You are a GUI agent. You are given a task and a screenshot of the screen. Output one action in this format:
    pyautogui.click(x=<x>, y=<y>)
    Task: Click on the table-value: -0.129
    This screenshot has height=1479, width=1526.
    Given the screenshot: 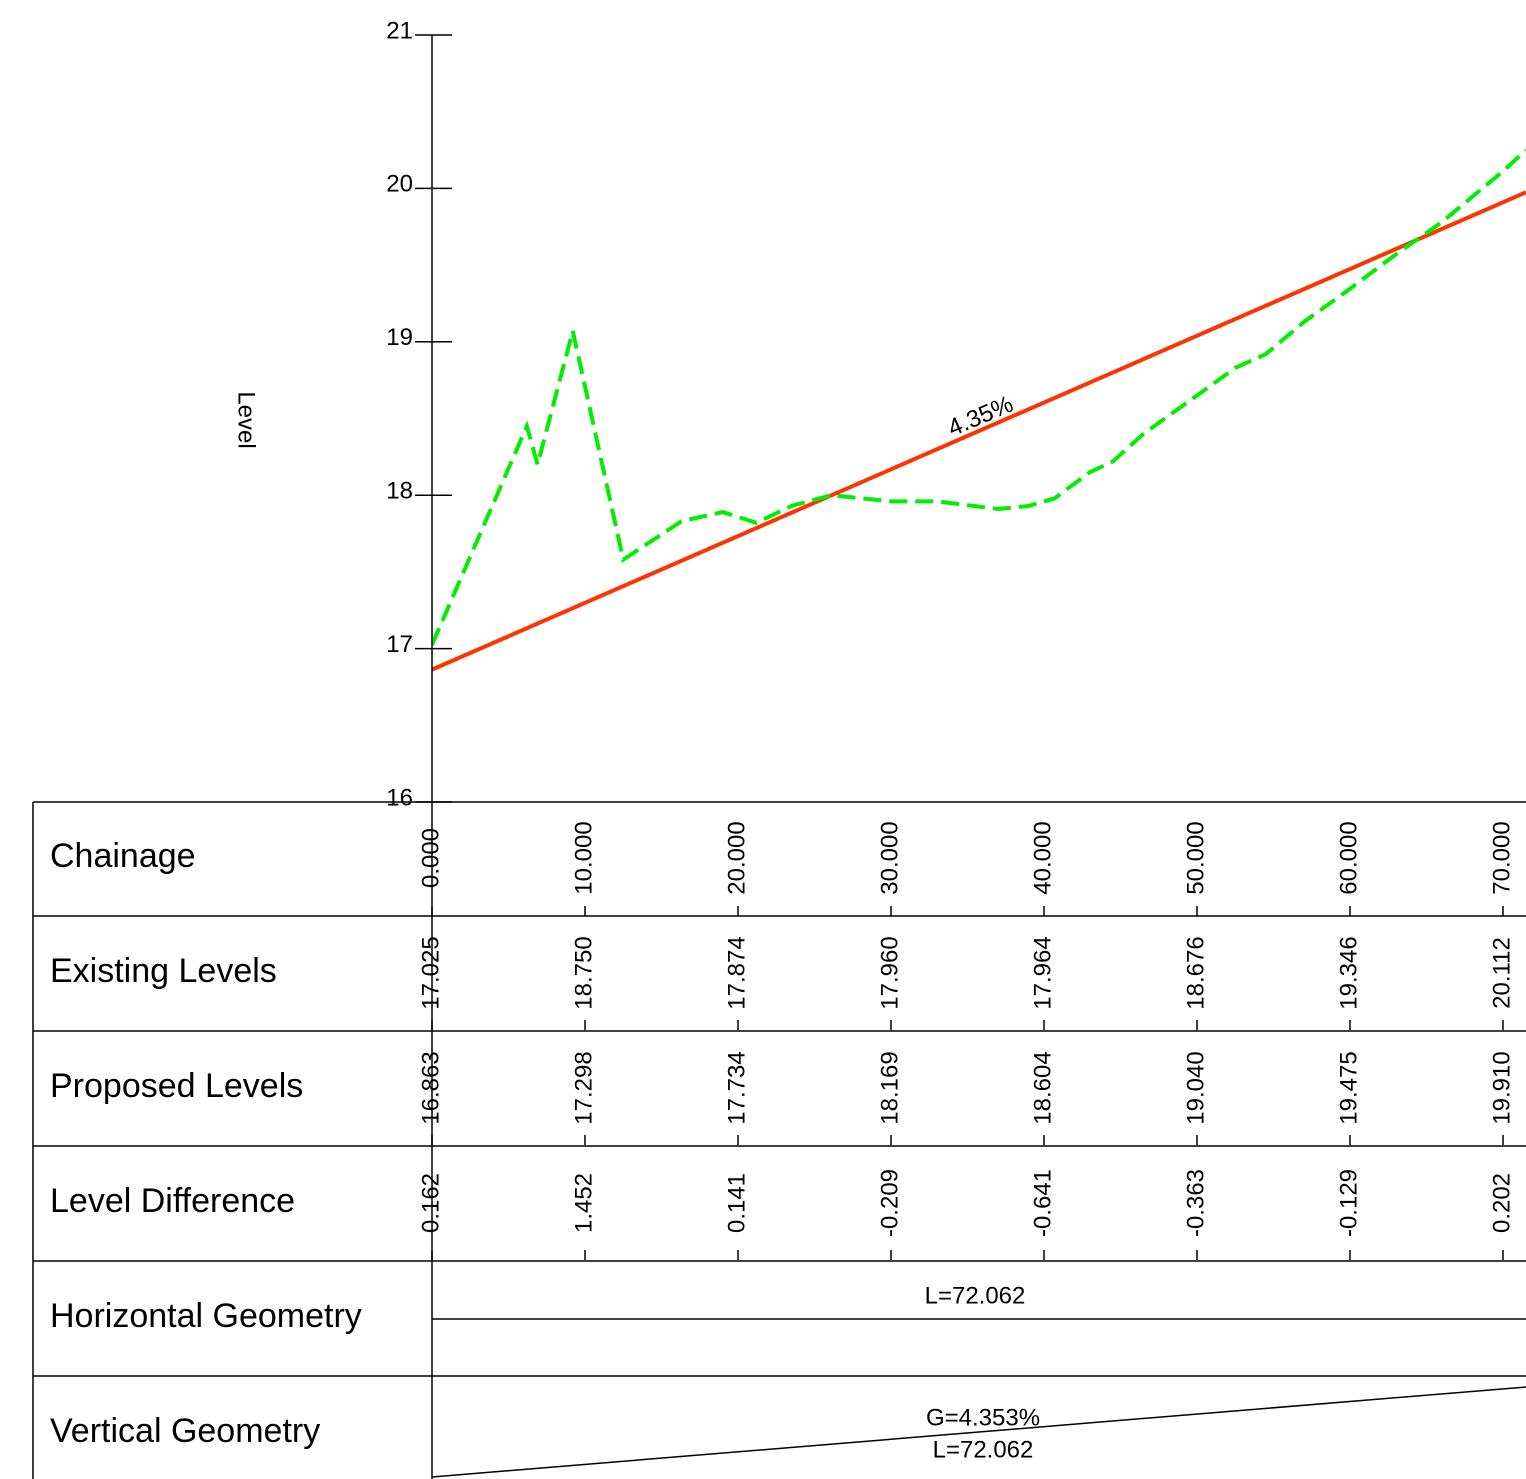 What is the action you would take?
    pyautogui.click(x=1348, y=1203)
    